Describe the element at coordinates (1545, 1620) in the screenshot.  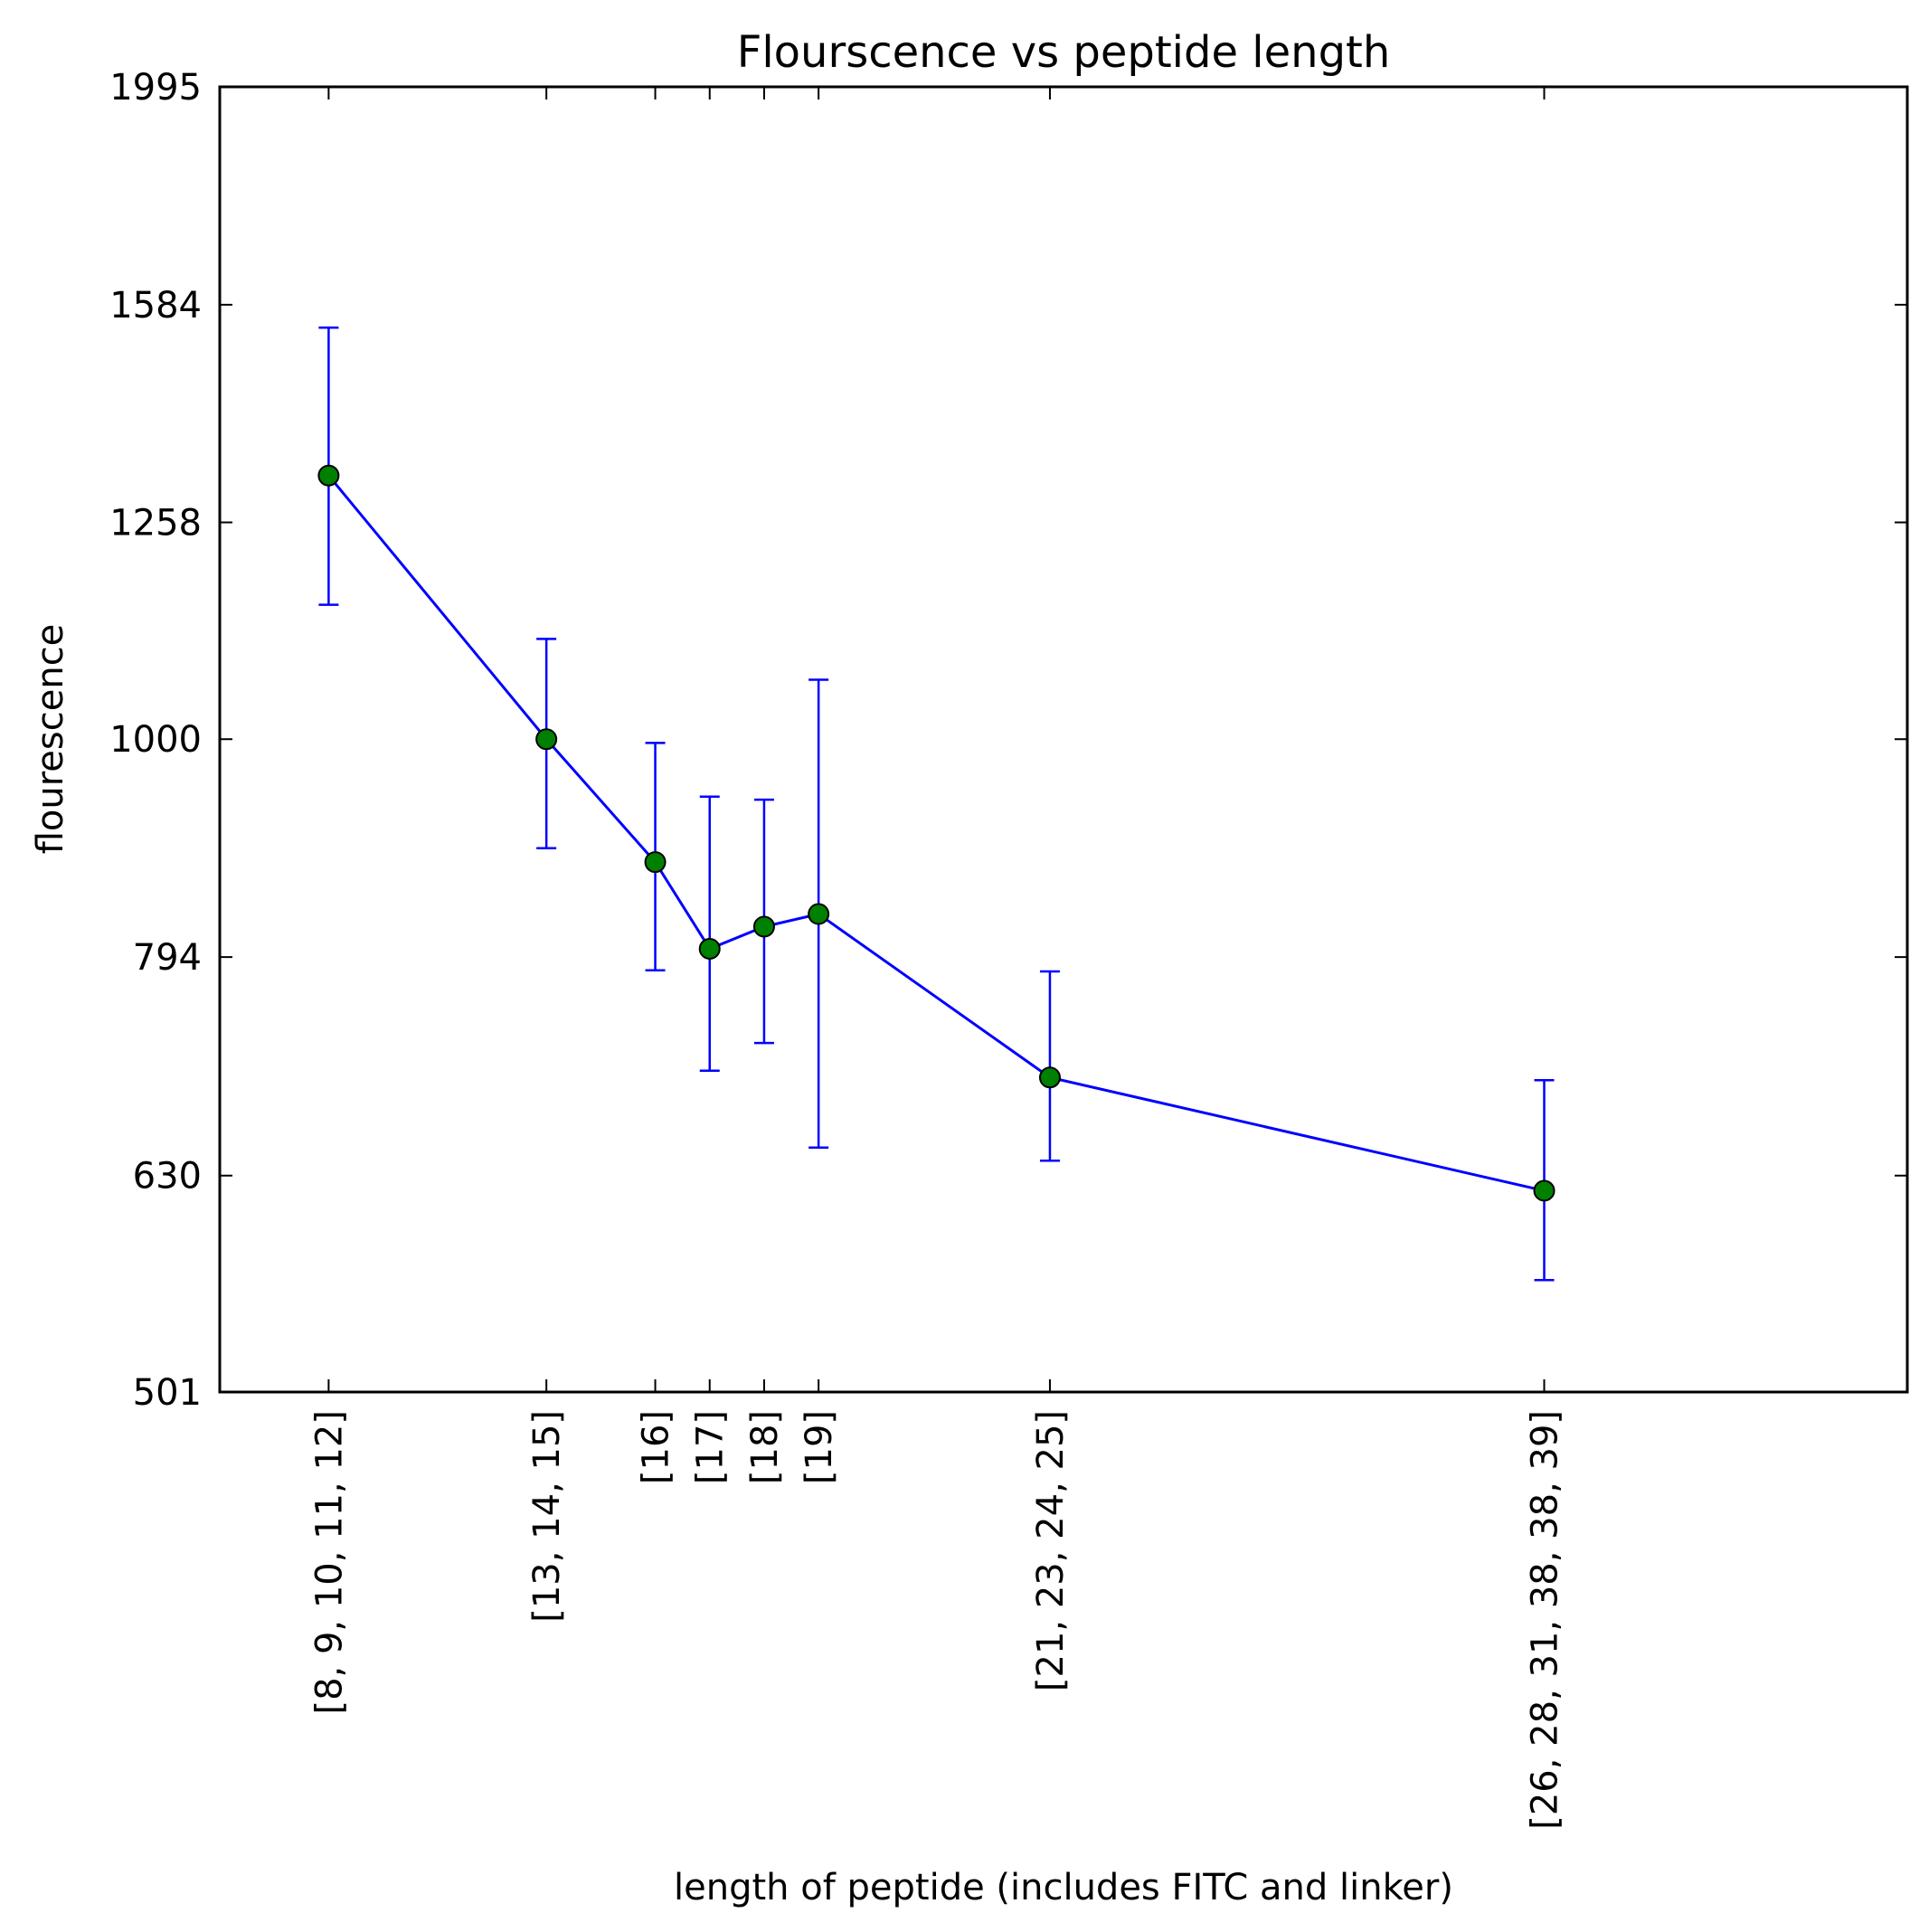
I see `x-tick-label: [26, 28, 31, 38, 38, 39]` at that location.